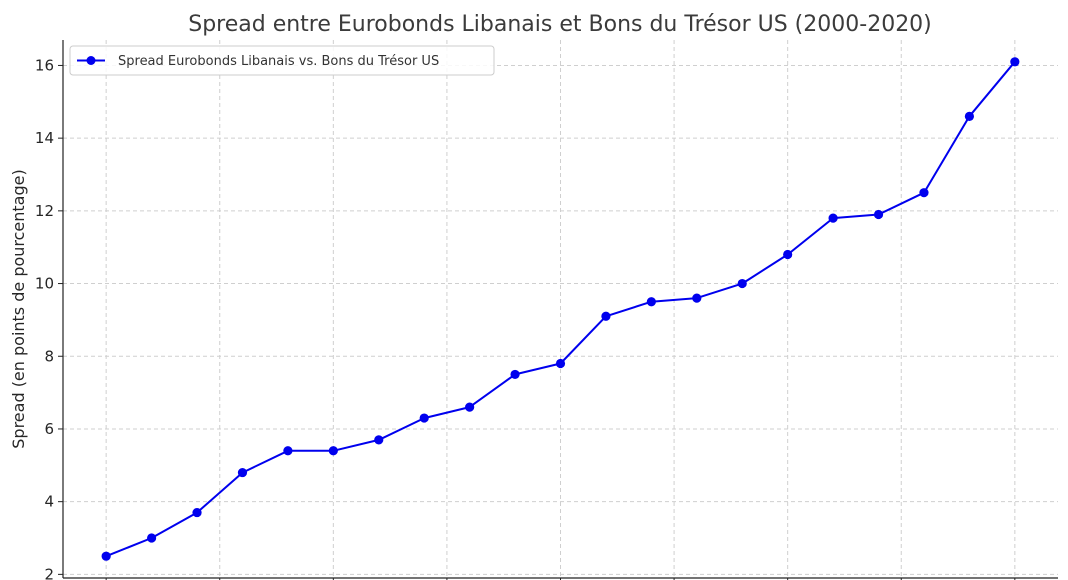 The width and height of the screenshot is (1068, 580). What do you see at coordinates (560, 363) in the screenshot?
I see `data-point-2010` at bounding box center [560, 363].